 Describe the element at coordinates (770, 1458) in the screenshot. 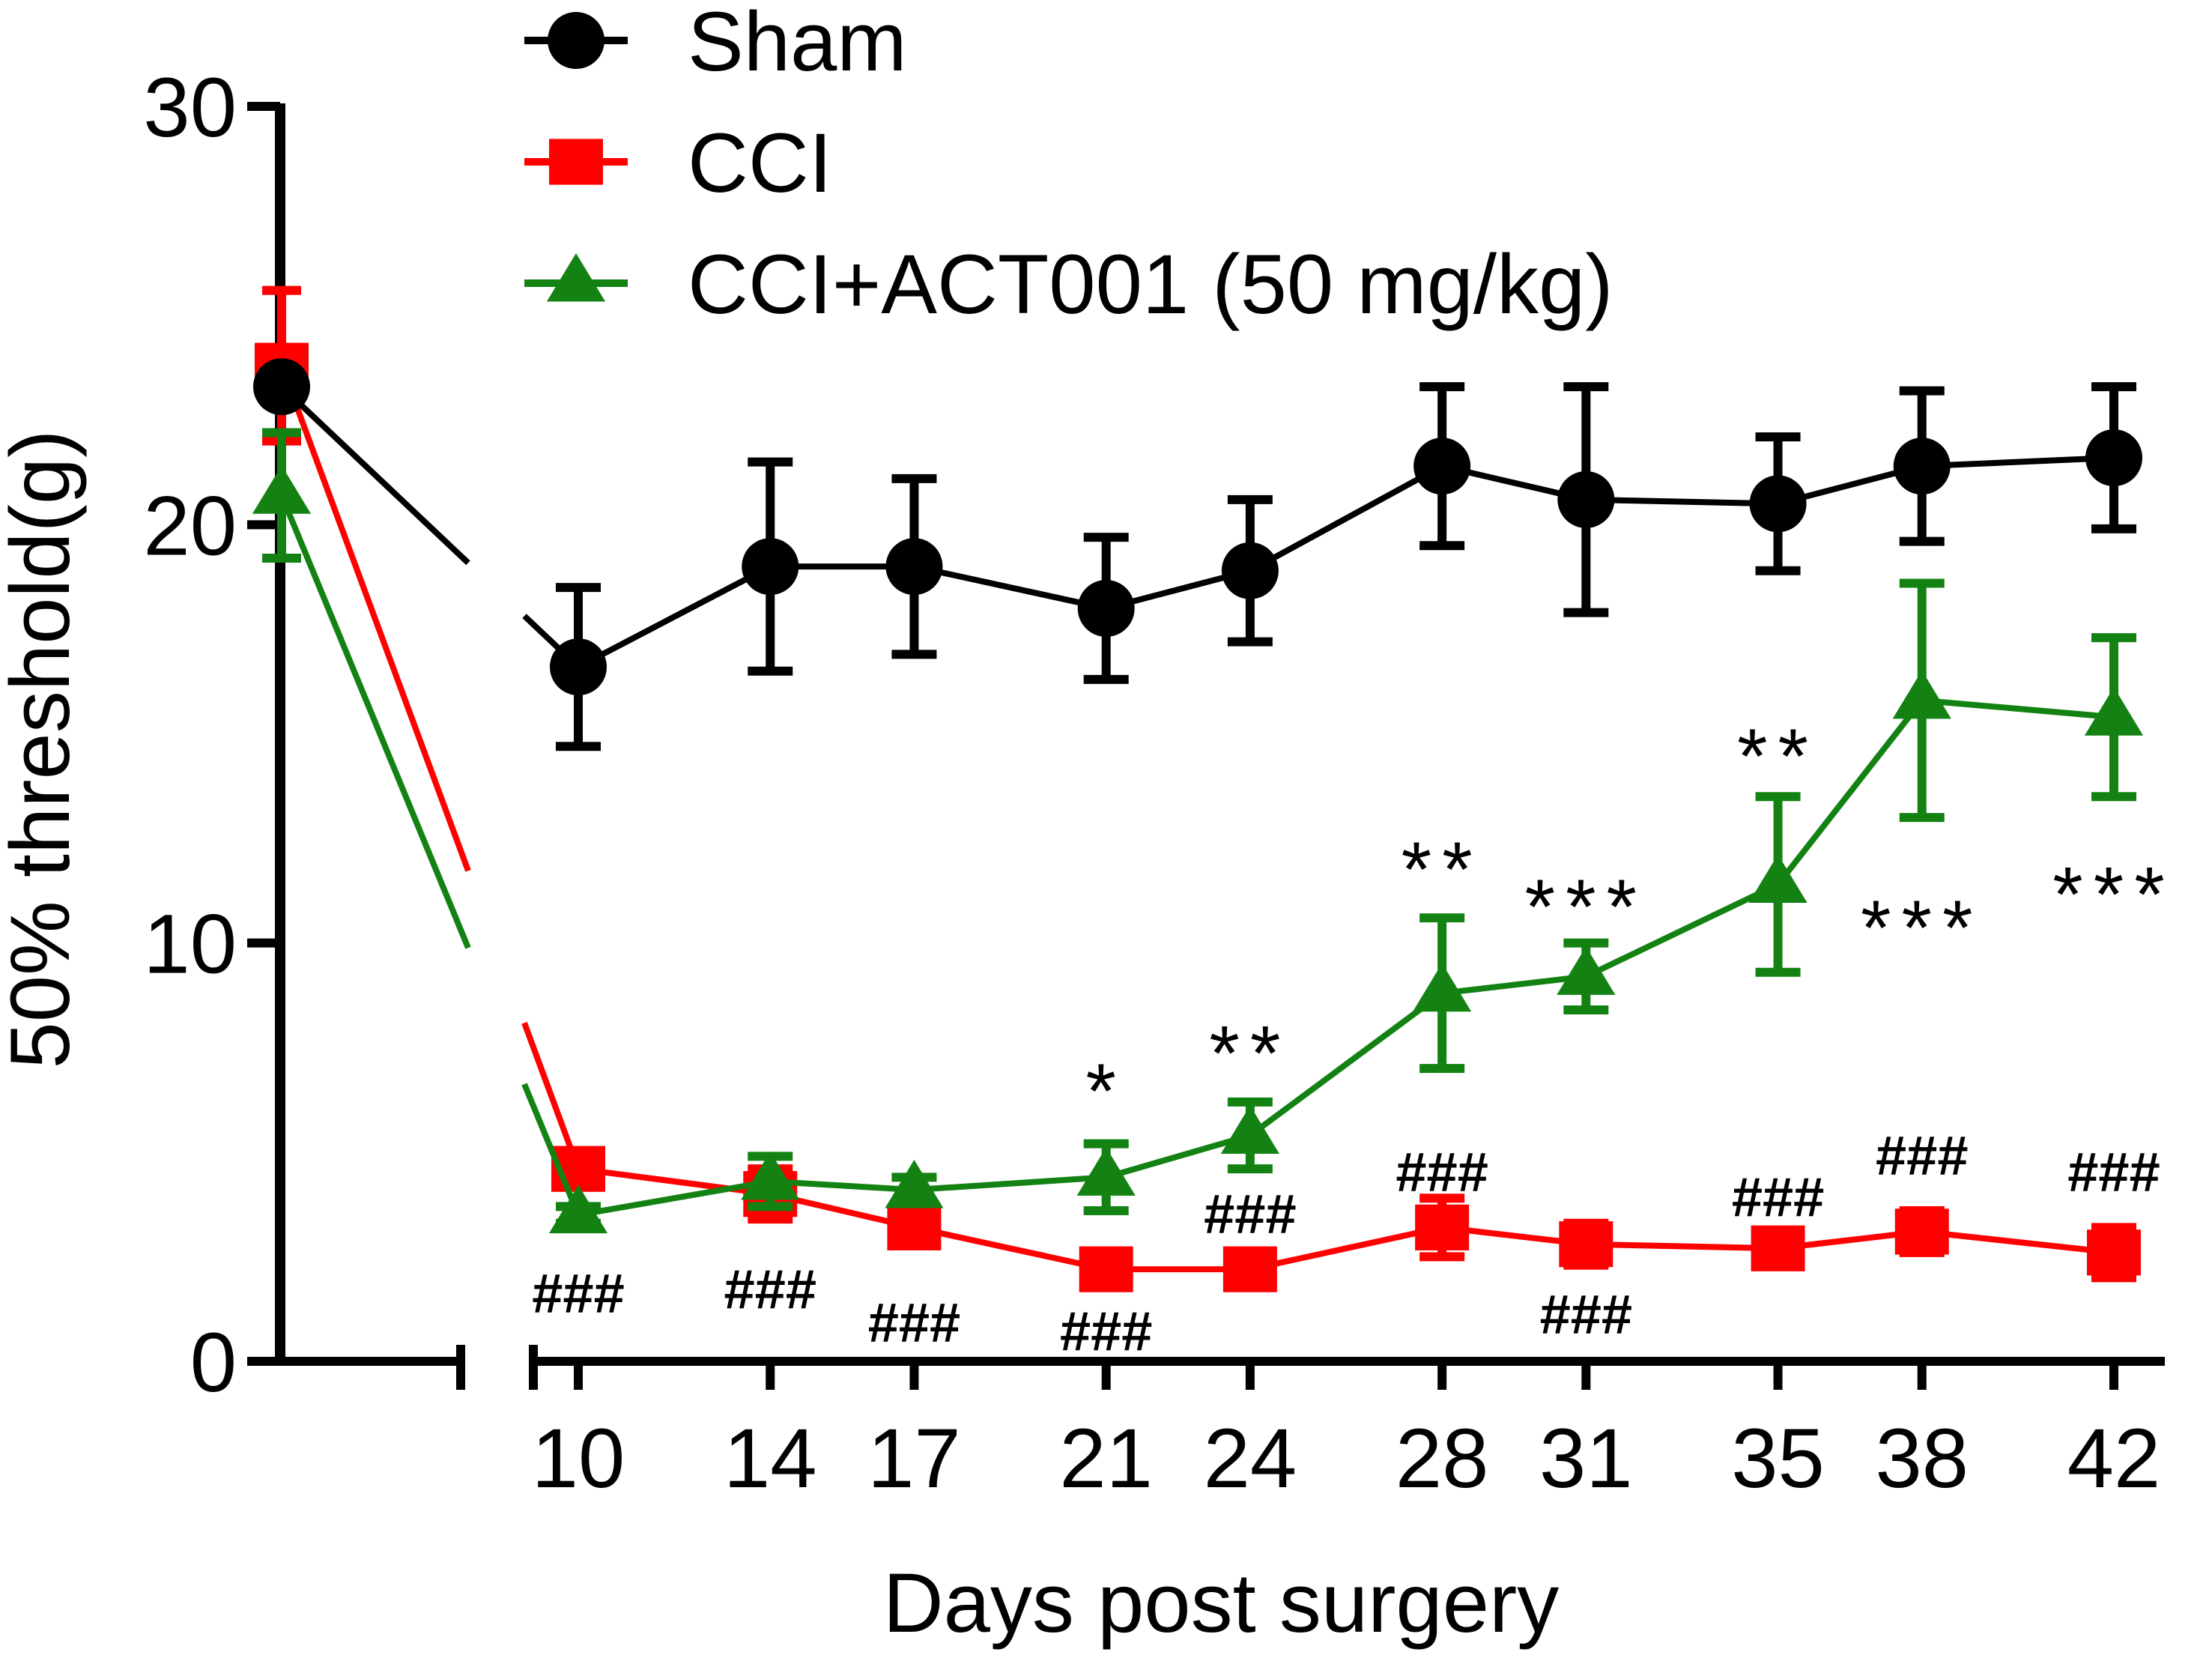

I see `x-tick-label: 14` at that location.